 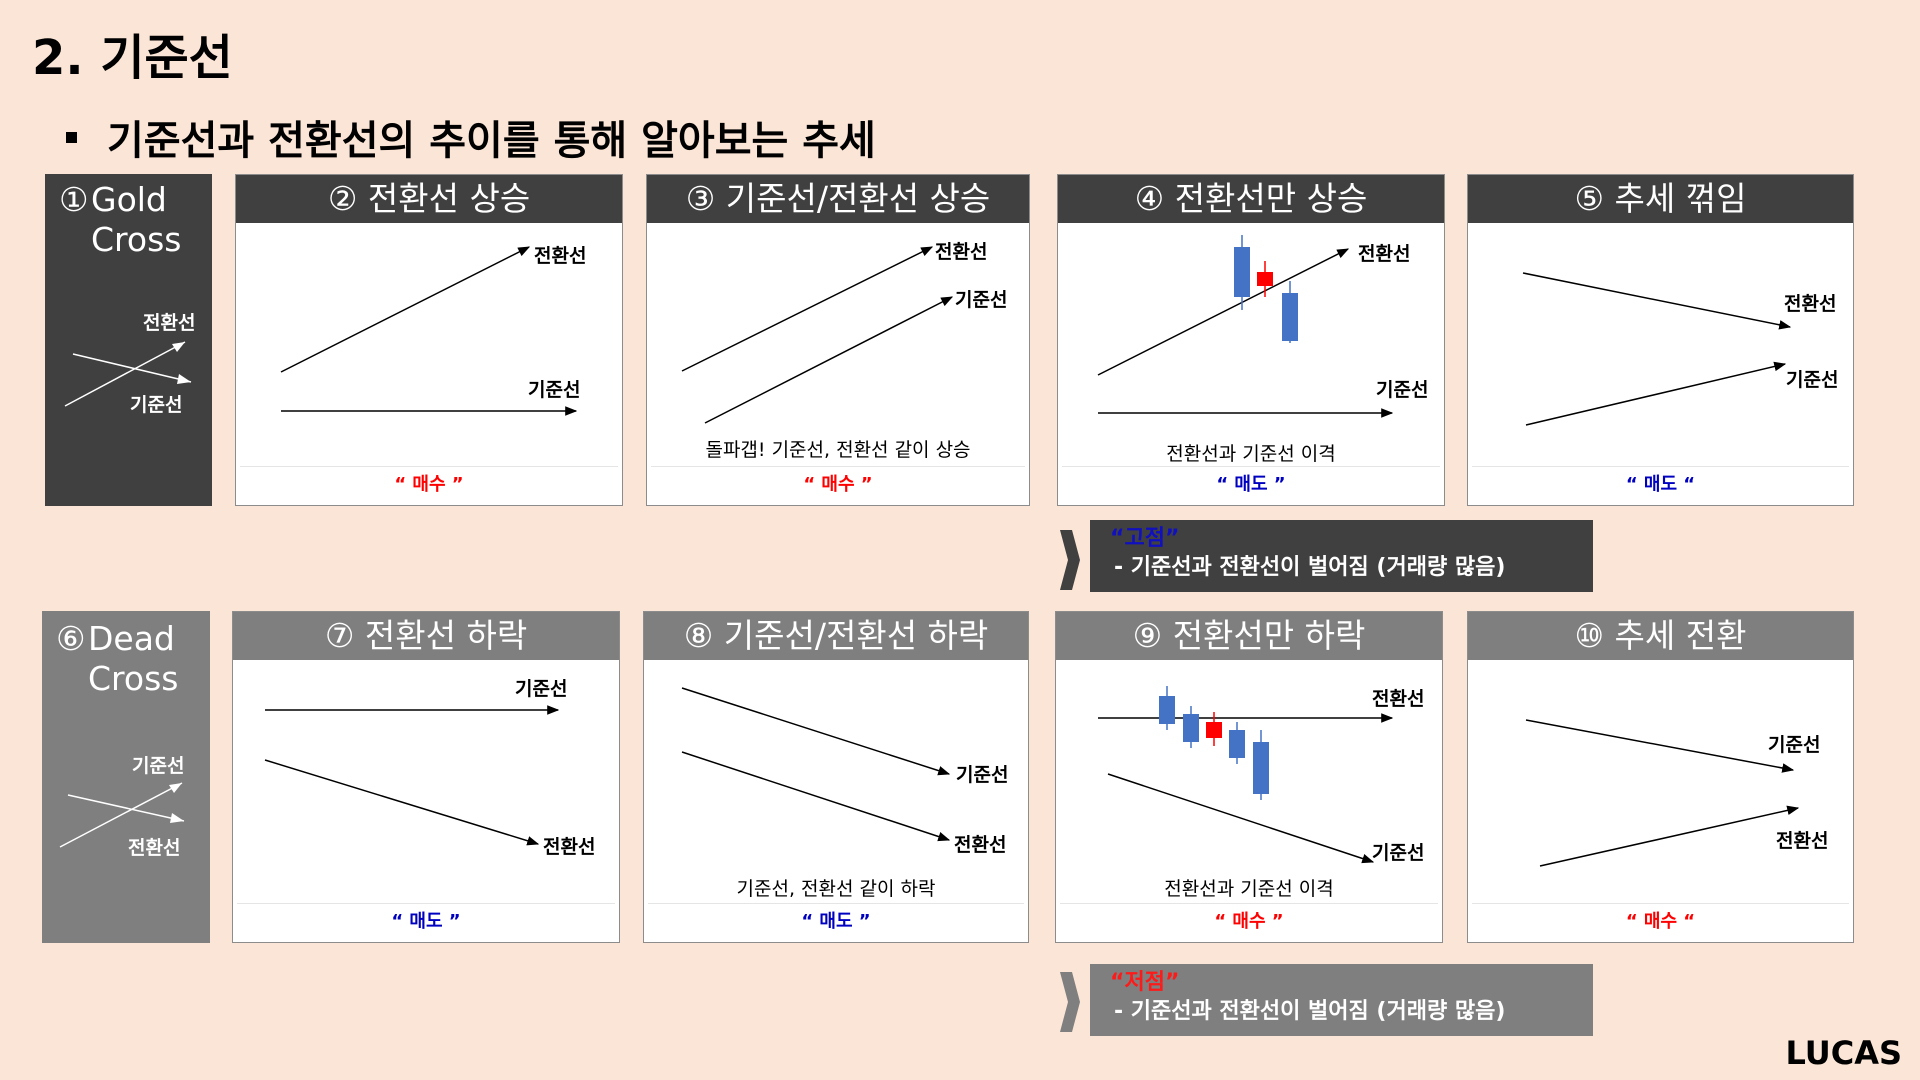 What do you see at coordinates (836, 921) in the screenshot?
I see `panel-8-signal: “ 매도 ”` at bounding box center [836, 921].